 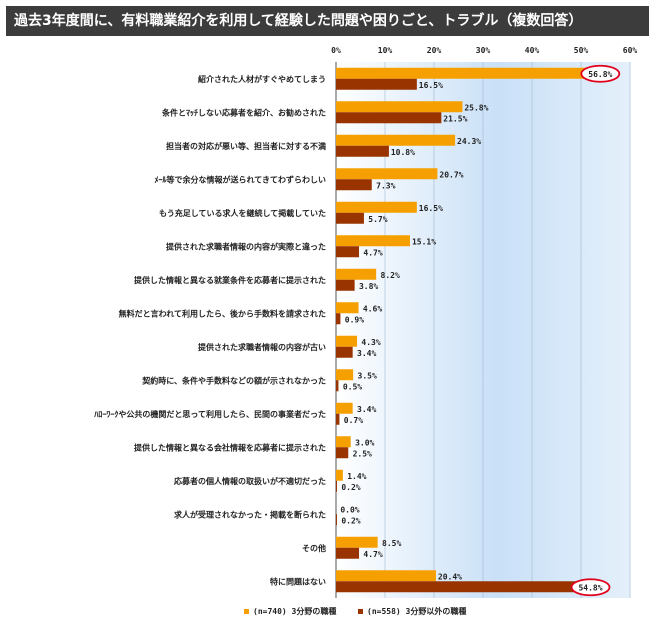 What do you see at coordinates (262, 79) in the screenshot?
I see `category-label: 紹介された人材がすぐやめてしまう` at bounding box center [262, 79].